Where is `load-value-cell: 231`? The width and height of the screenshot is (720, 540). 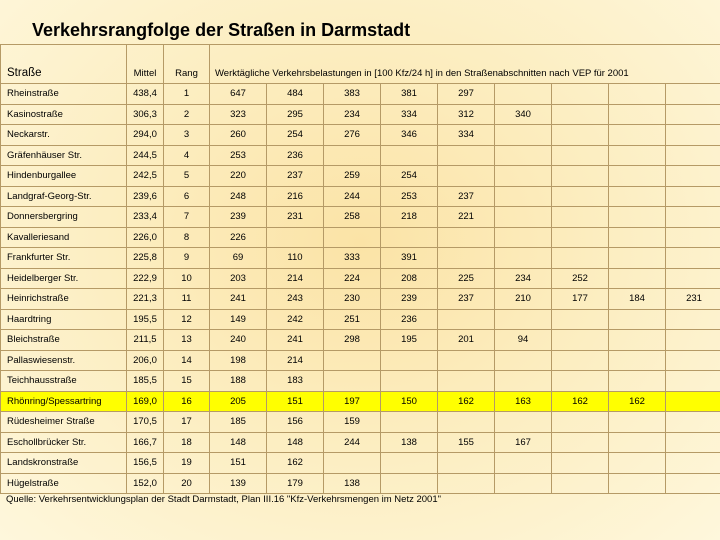 load-value-cell: 231 is located at coordinates (692, 299).